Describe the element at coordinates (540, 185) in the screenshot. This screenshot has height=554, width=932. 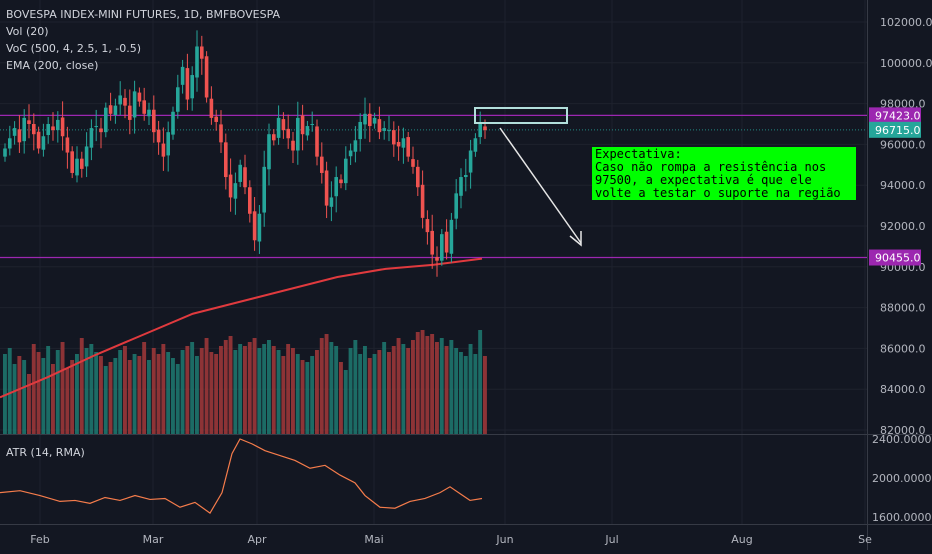
I see `projection-arrow` at that location.